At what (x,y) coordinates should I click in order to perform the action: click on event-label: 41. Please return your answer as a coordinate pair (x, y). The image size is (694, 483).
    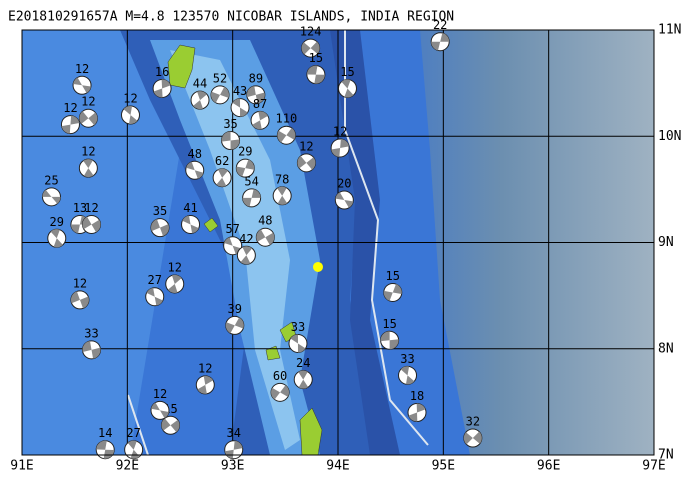
    Looking at the image, I should click on (190, 208).